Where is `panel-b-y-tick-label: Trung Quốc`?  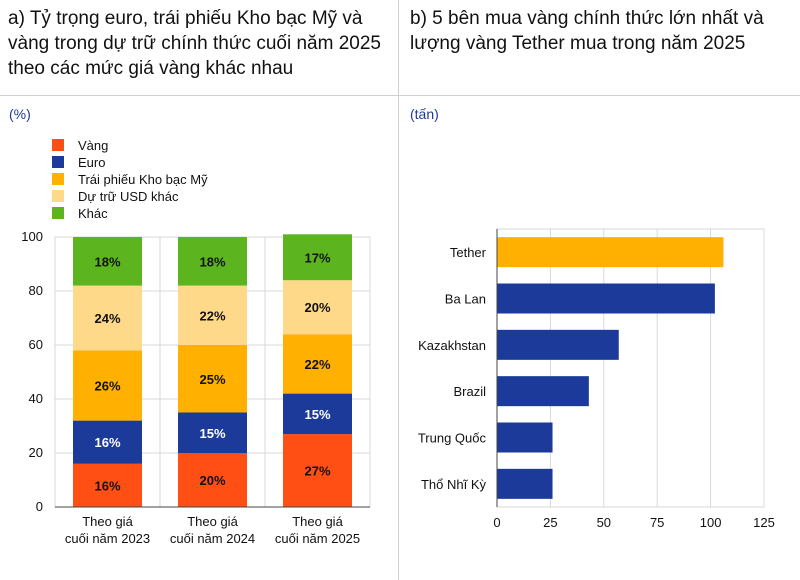 panel-b-y-tick-label: Trung Quốc is located at coordinates (452, 438).